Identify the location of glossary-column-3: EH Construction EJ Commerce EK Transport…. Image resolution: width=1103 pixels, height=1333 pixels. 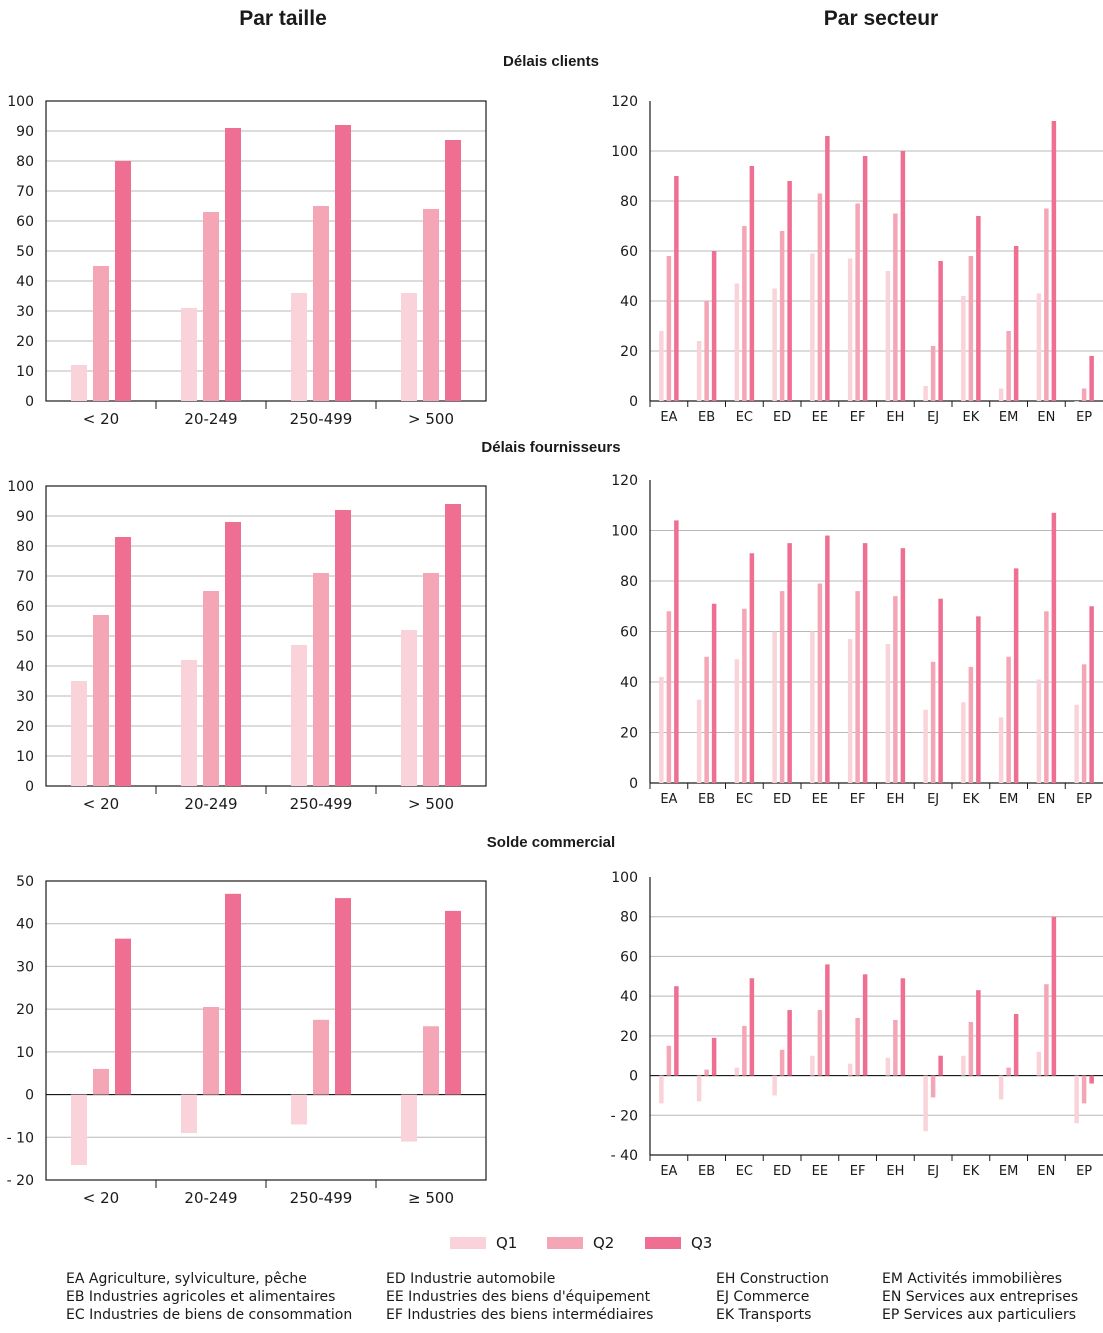
(772, 1297).